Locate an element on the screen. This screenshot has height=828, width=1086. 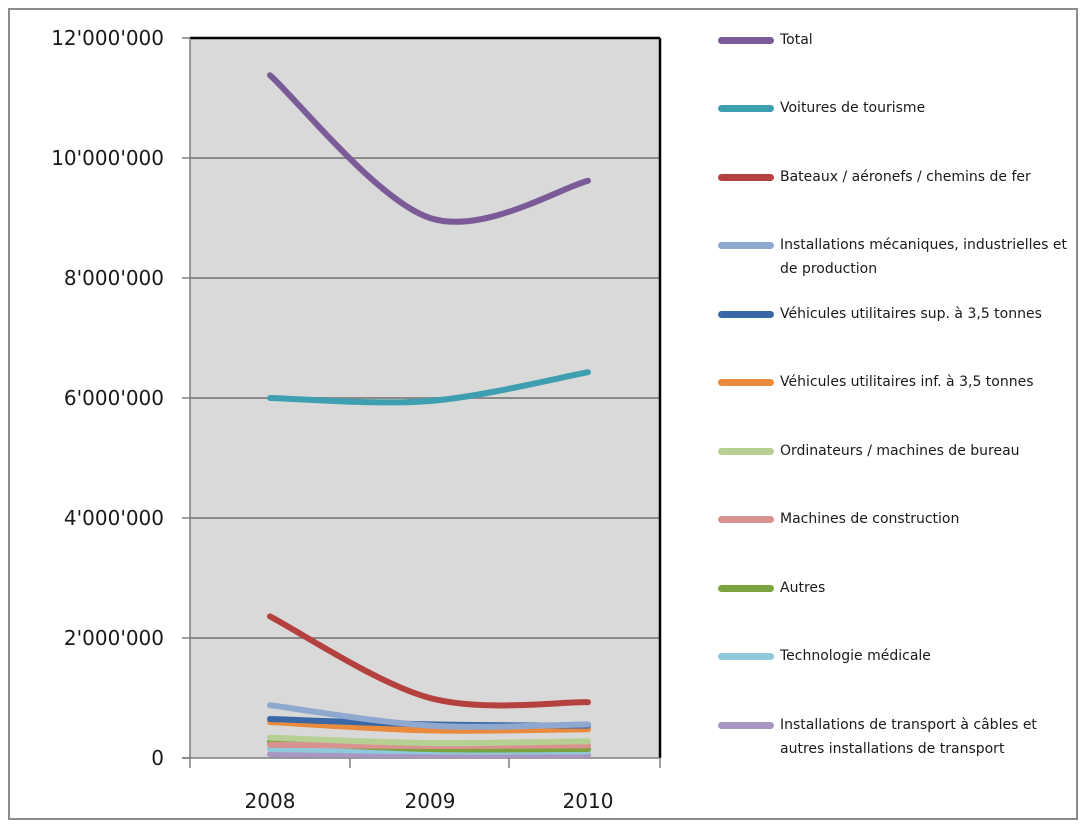
series-line-ordinateurs-machines-de-bureau is located at coordinates (429, 740).